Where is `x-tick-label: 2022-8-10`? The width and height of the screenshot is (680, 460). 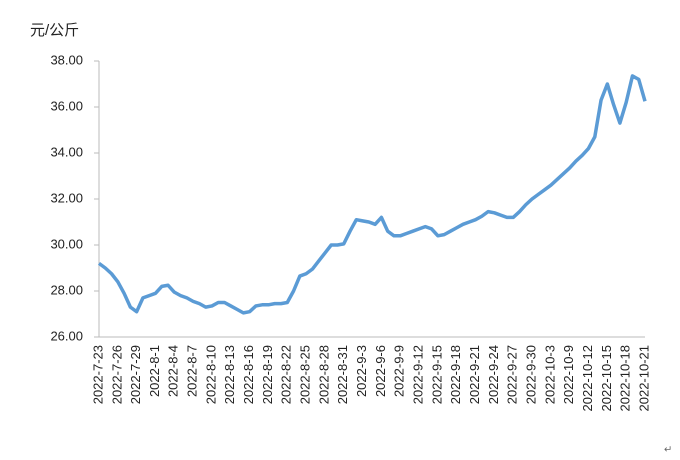 x-tick-label: 2022-8-10 is located at coordinates (210, 374).